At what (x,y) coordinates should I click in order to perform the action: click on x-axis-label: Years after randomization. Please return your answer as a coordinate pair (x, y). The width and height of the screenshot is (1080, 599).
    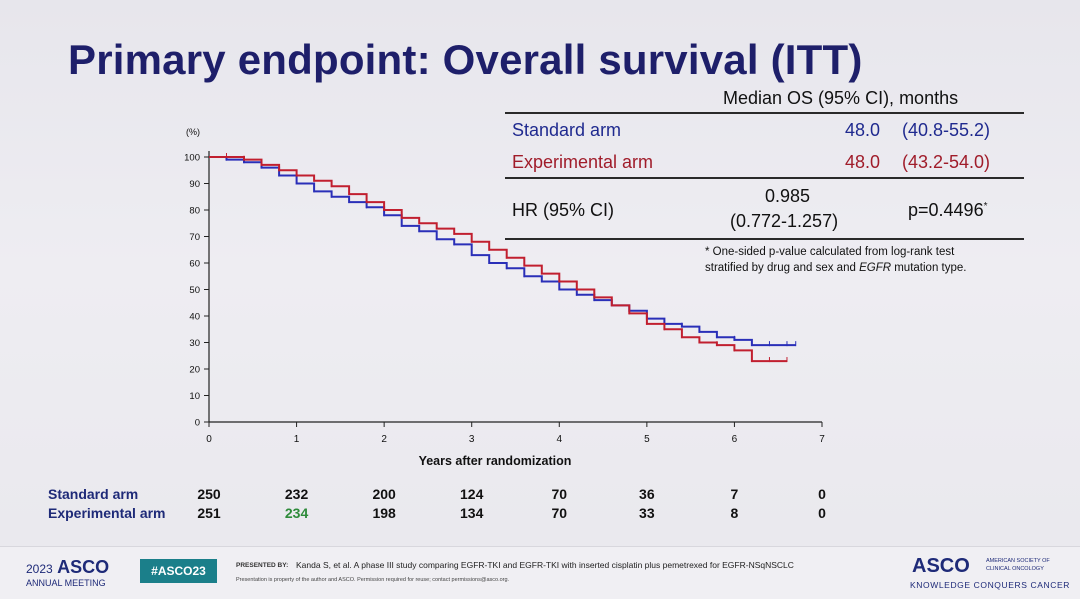
    Looking at the image, I should click on (495, 461).